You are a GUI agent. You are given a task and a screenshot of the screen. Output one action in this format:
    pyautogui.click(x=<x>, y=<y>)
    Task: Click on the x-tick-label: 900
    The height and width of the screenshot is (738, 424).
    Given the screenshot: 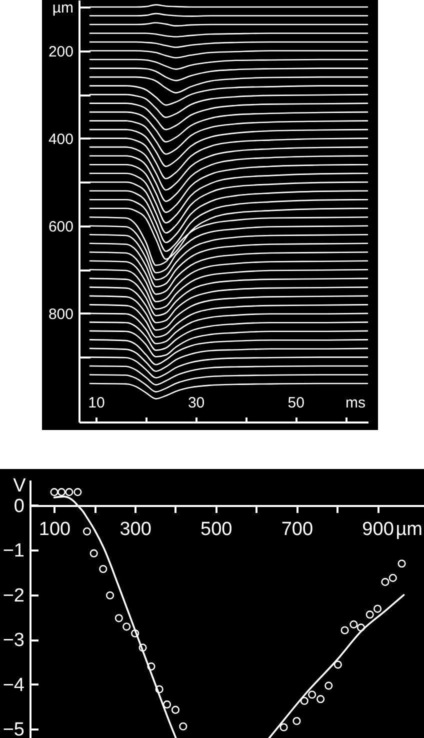 What is the action you would take?
    pyautogui.click(x=378, y=529)
    